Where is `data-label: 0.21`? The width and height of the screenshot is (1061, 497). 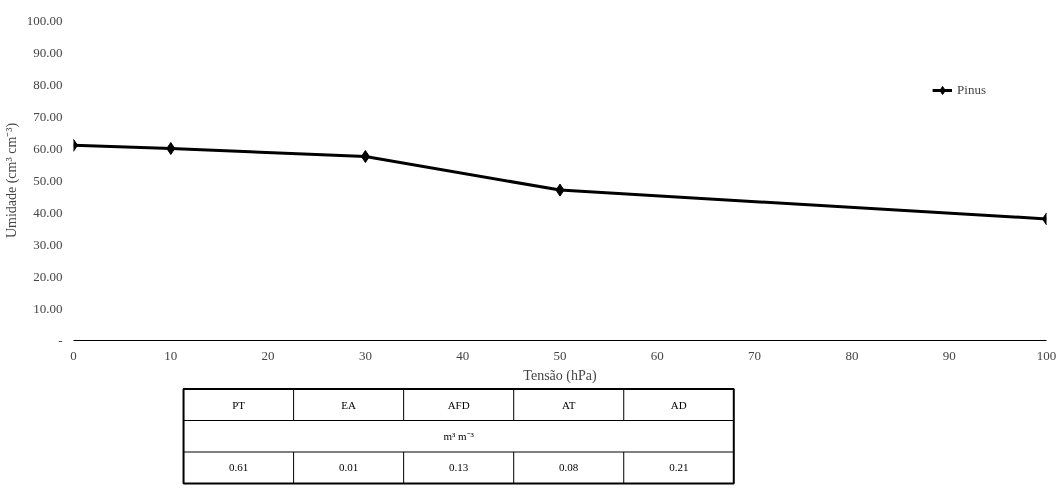
data-label: 0.21 is located at coordinates (679, 467).